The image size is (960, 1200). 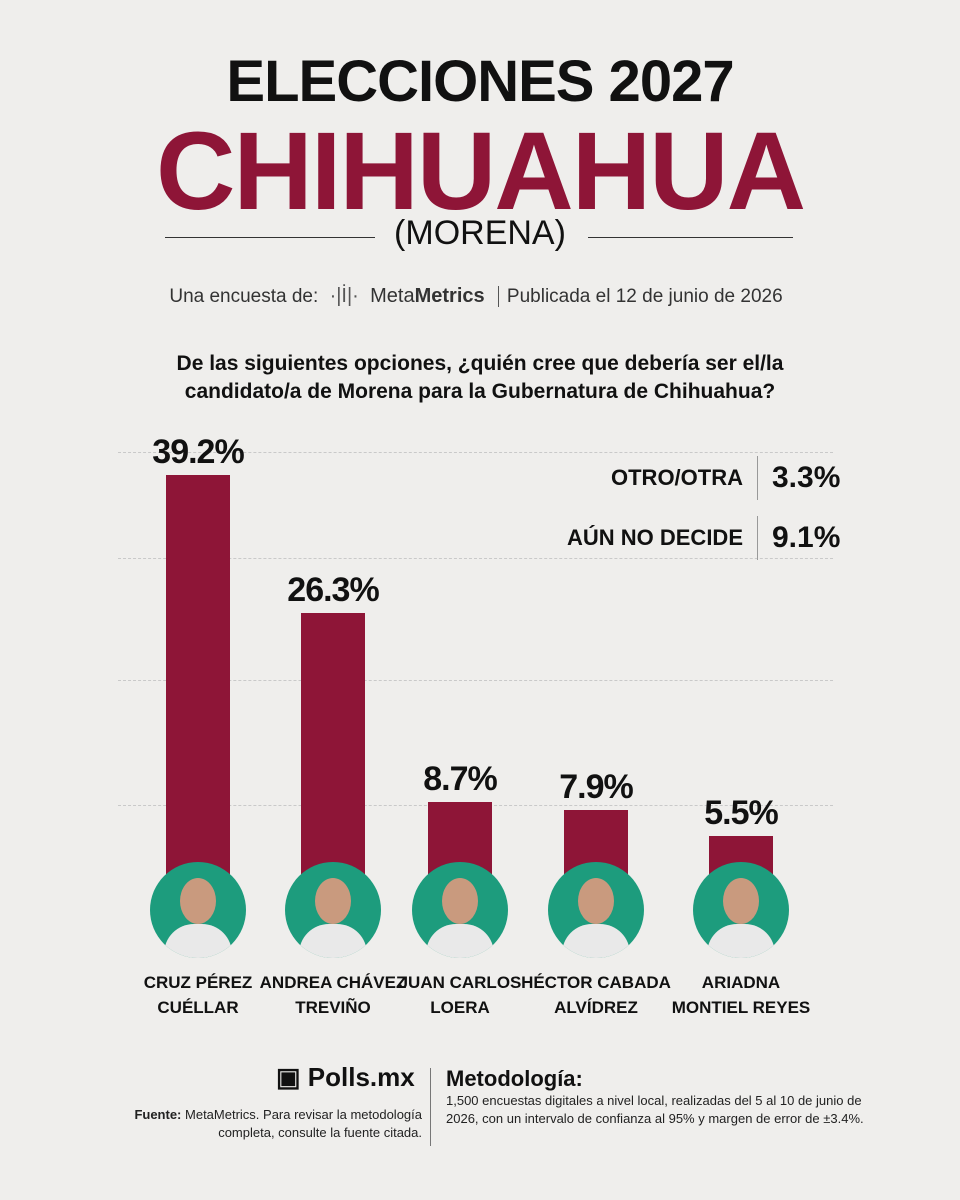 I want to click on published: Publicada el 12 de junio de 2026, so click(x=640, y=296).